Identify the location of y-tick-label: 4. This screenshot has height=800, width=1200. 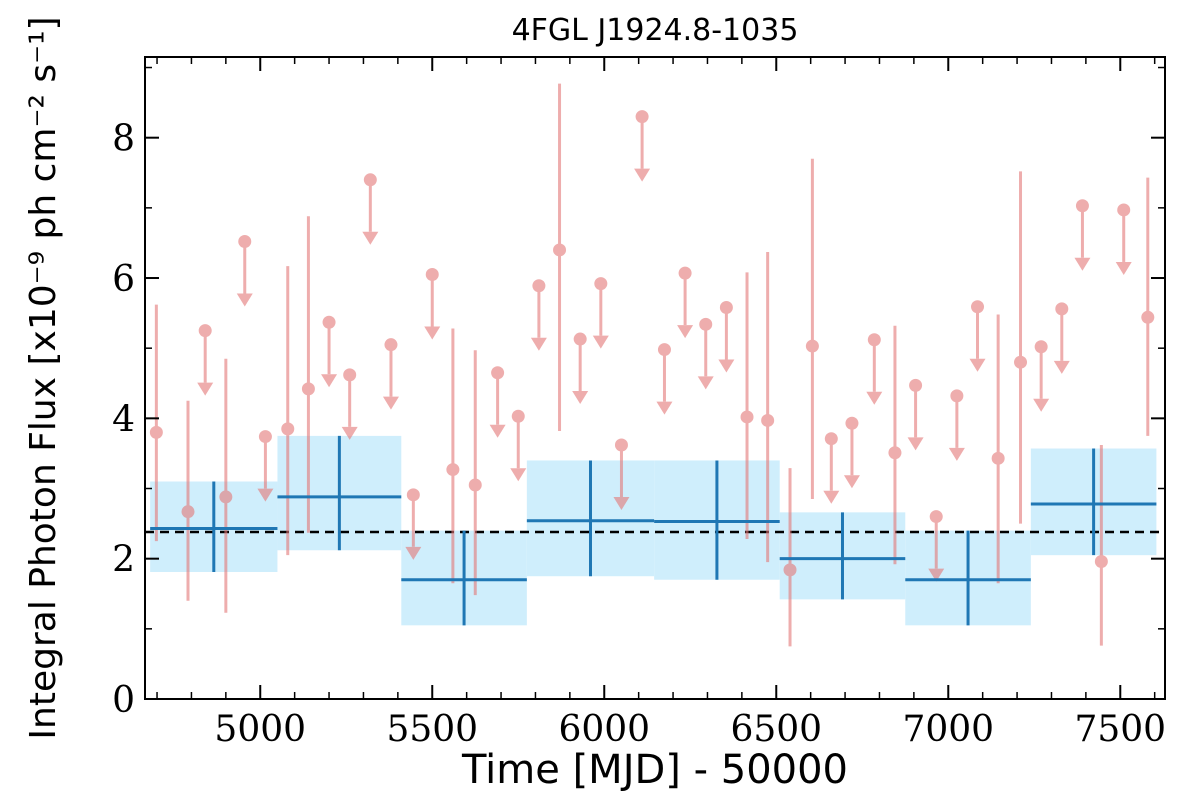
(123, 419).